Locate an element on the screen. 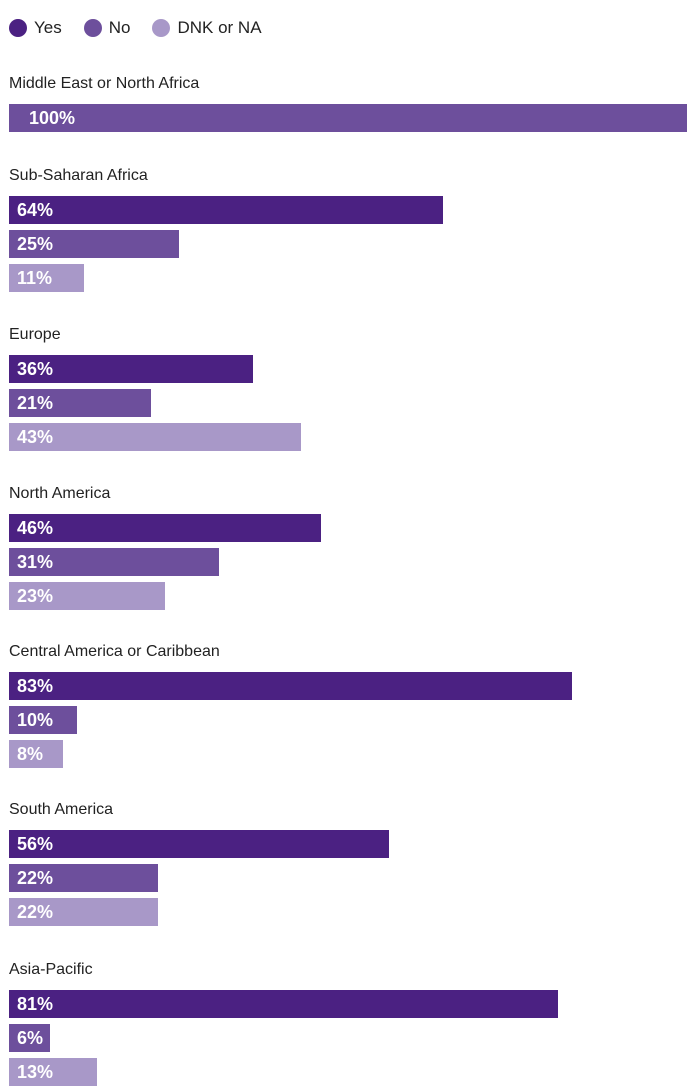 This screenshot has height=1086, width=687. legend-swatch-yes is located at coordinates (18, 28).